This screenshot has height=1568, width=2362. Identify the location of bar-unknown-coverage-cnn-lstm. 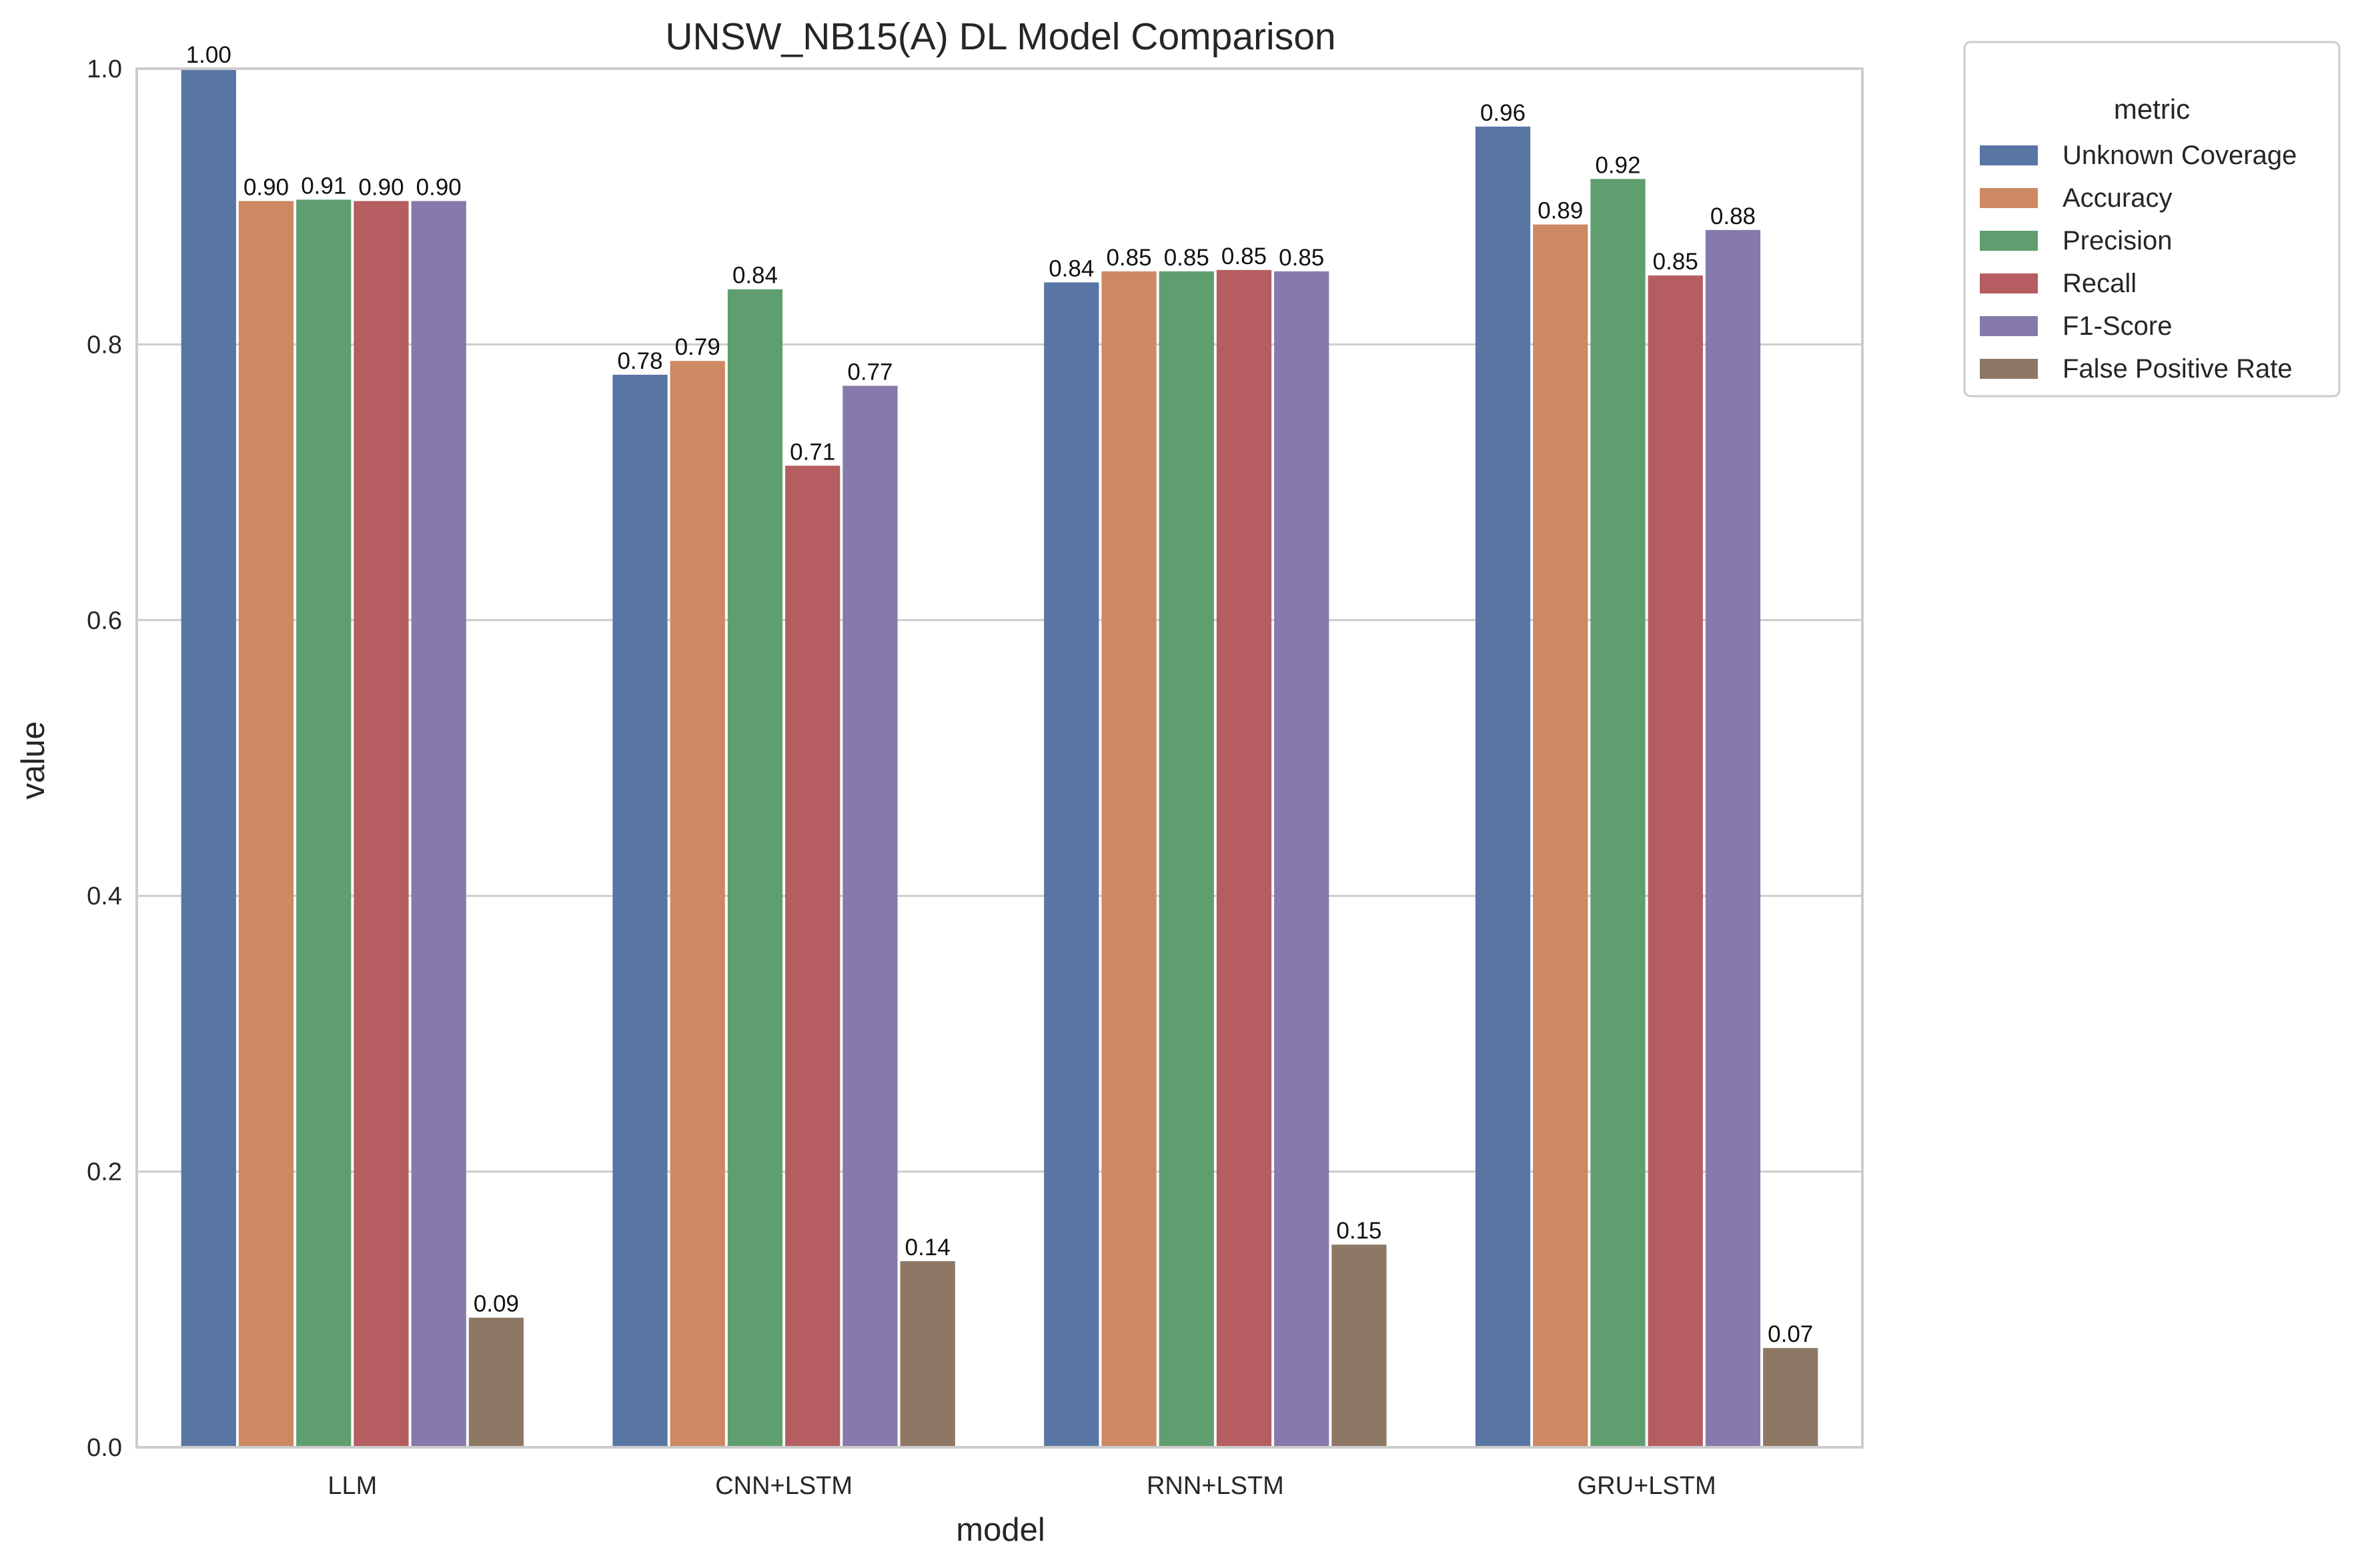
(640, 910).